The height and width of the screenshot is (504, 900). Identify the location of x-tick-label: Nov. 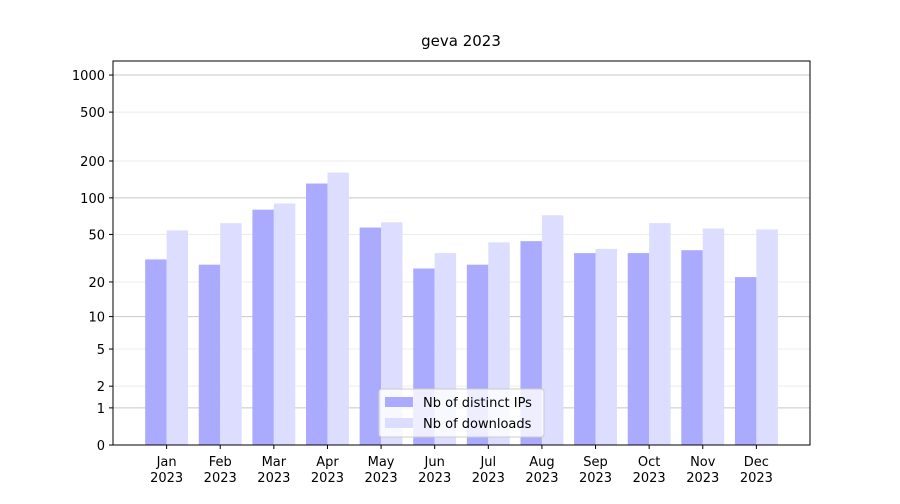
(703, 462).